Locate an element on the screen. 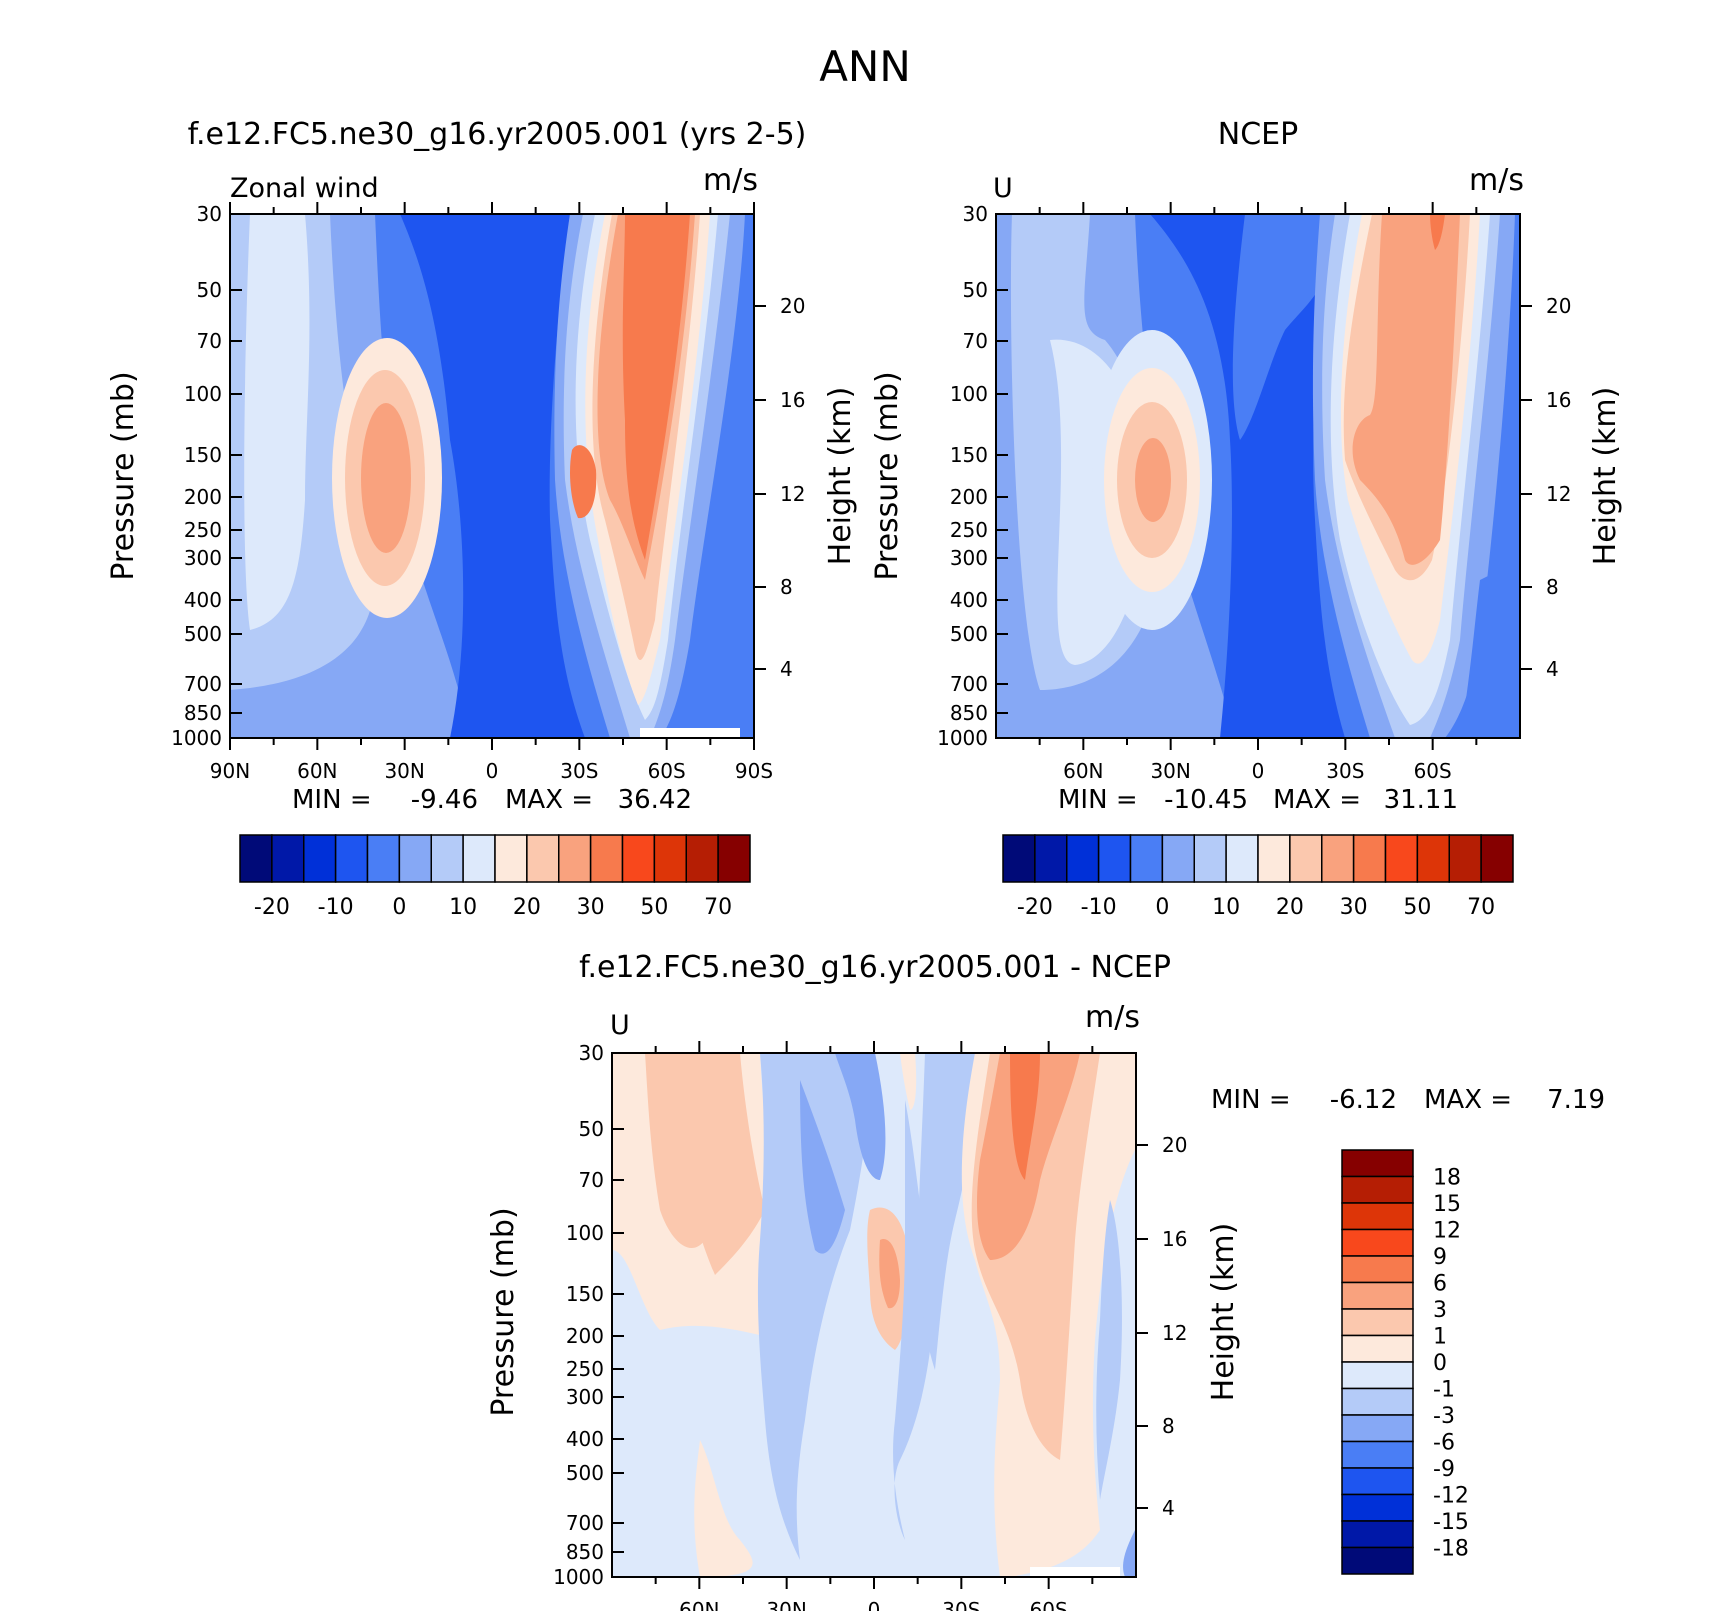 The width and height of the screenshot is (1710, 1611). panel-model-max-value: 36.42 is located at coordinates (655, 800).